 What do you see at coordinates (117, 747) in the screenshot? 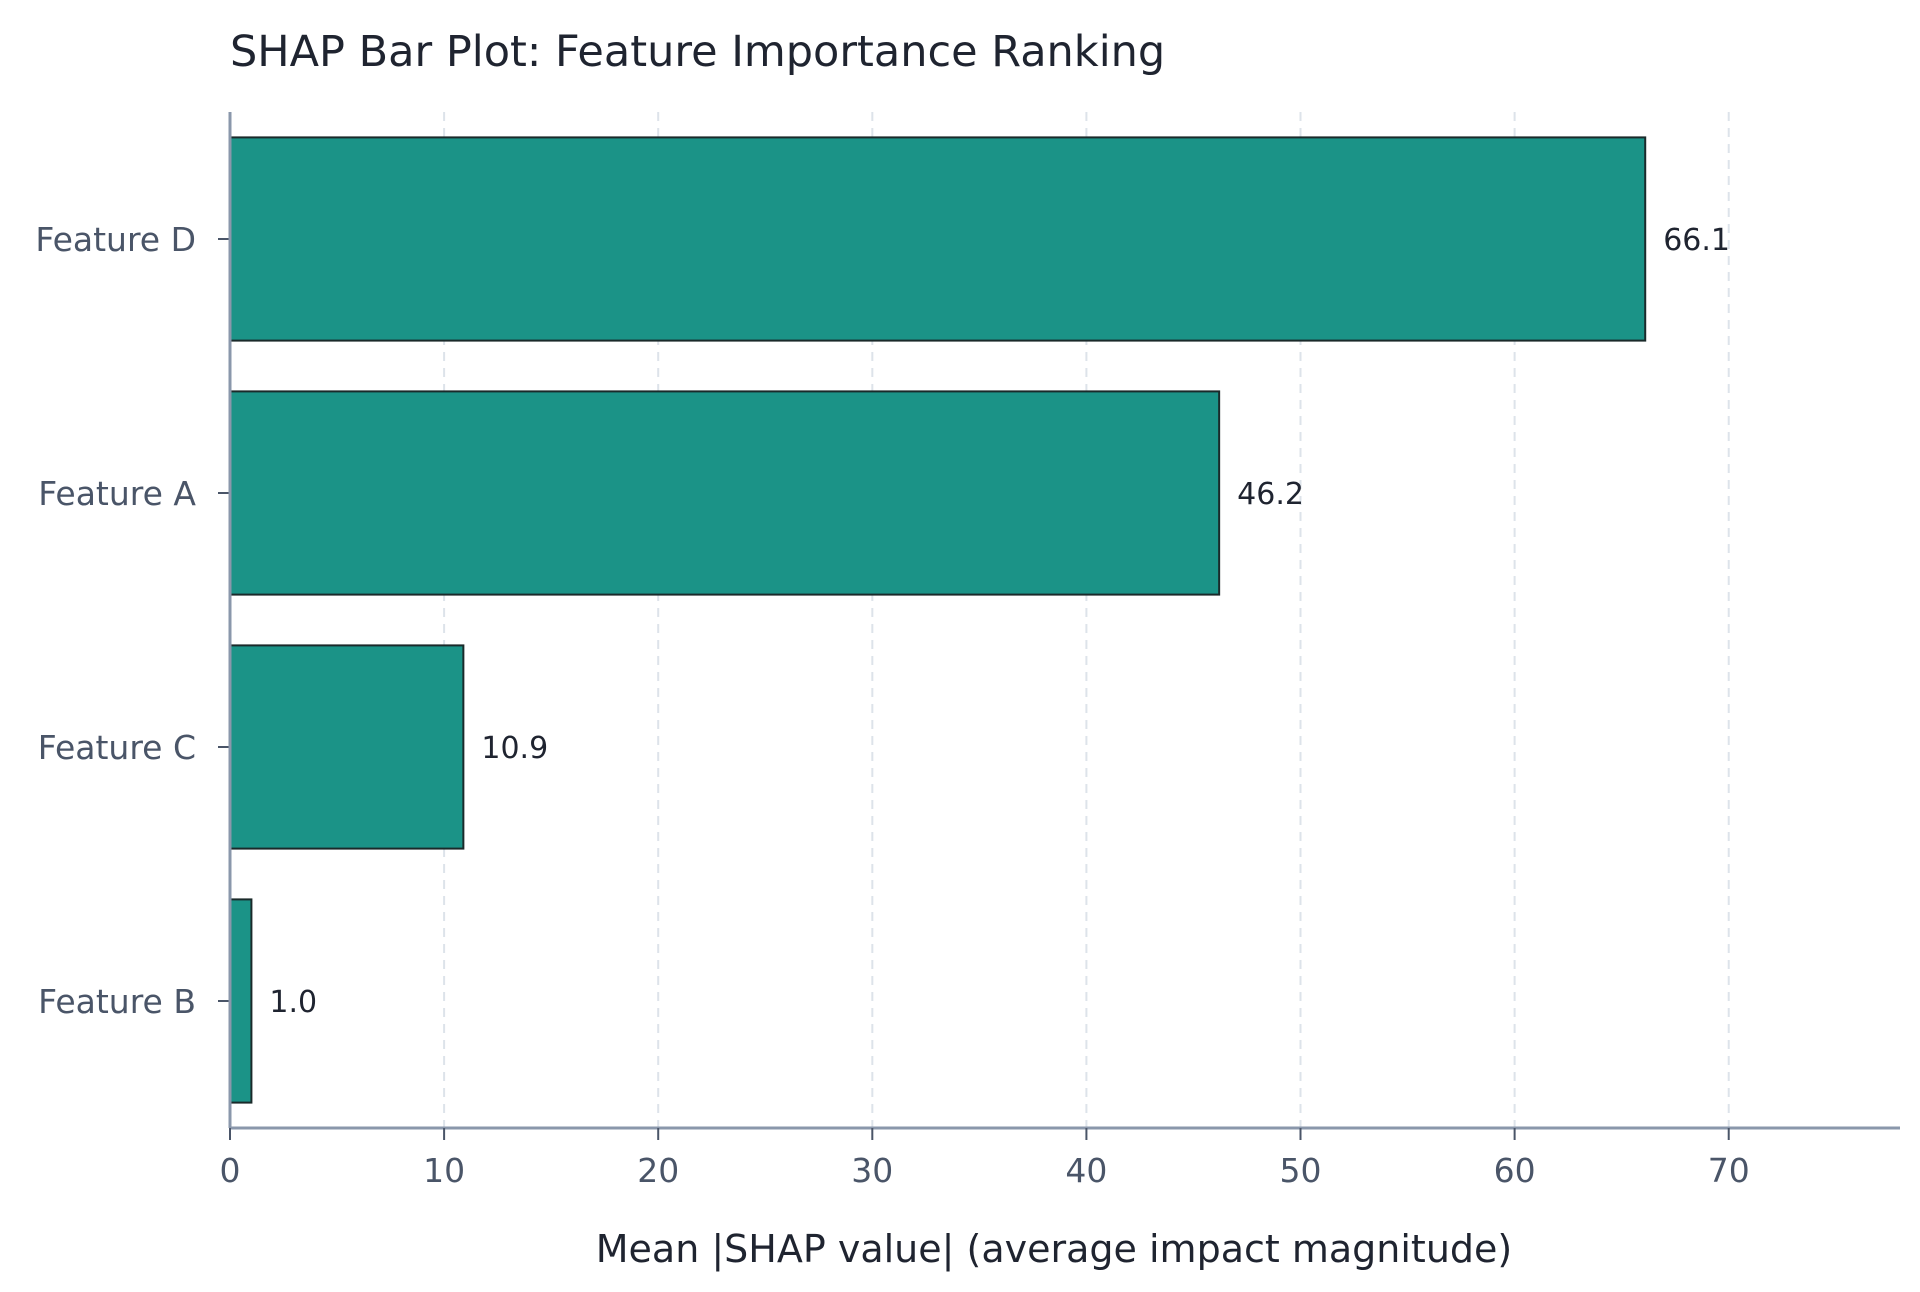
I see `y-tick-label: Feature C` at bounding box center [117, 747].